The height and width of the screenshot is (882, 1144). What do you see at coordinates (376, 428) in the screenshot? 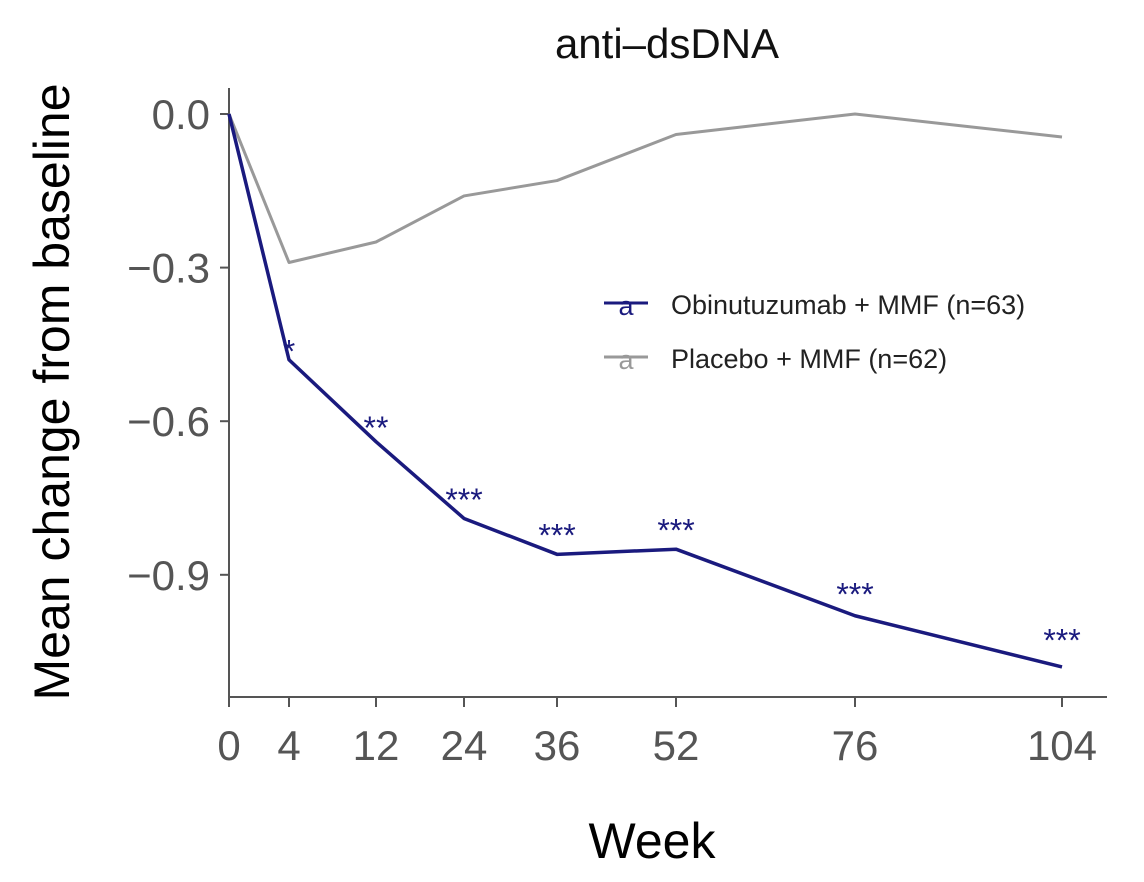
I see `significance-label: **` at bounding box center [376, 428].